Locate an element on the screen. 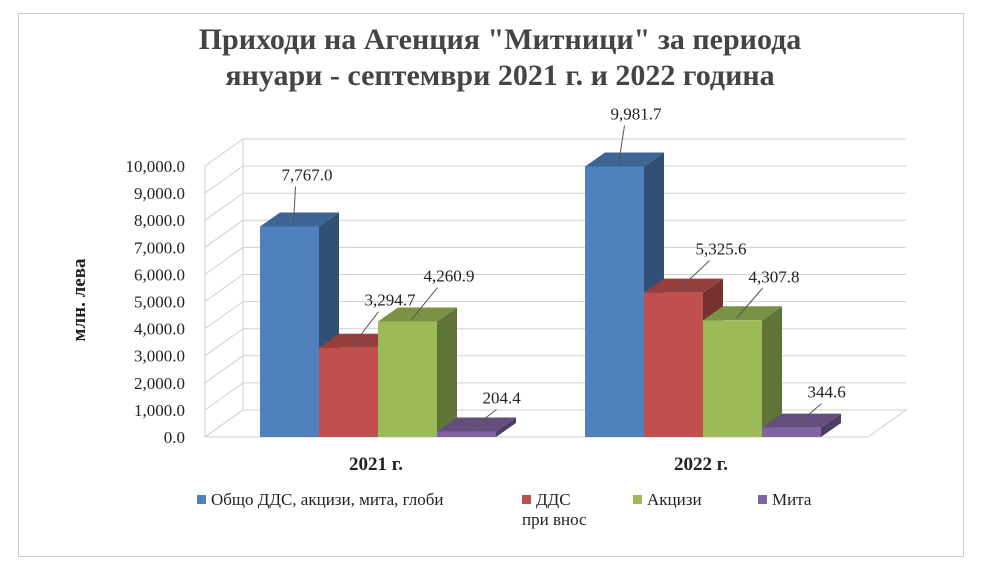  y-tick-label: 1,000.0 is located at coordinates (159, 410).